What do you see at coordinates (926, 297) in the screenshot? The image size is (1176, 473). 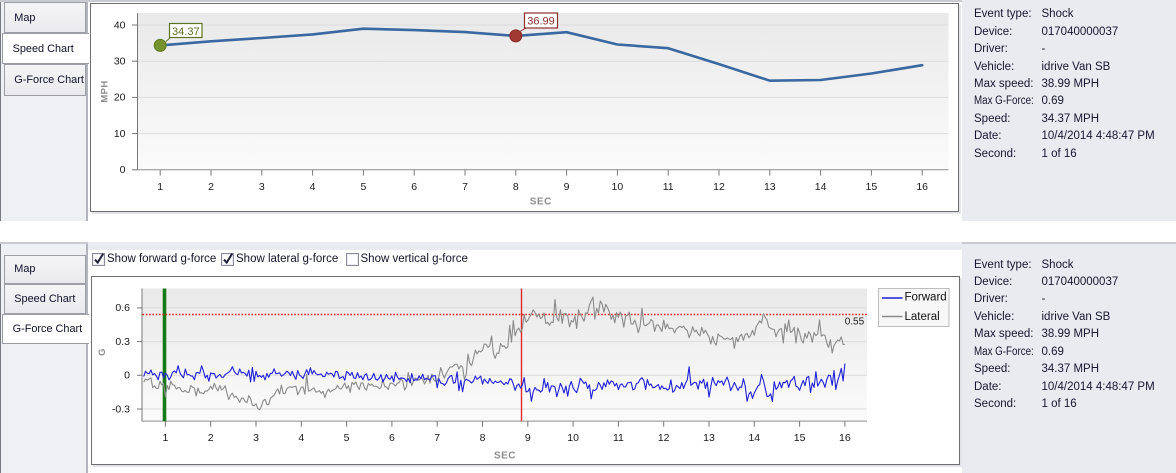 I see `svg-text: Forward` at bounding box center [926, 297].